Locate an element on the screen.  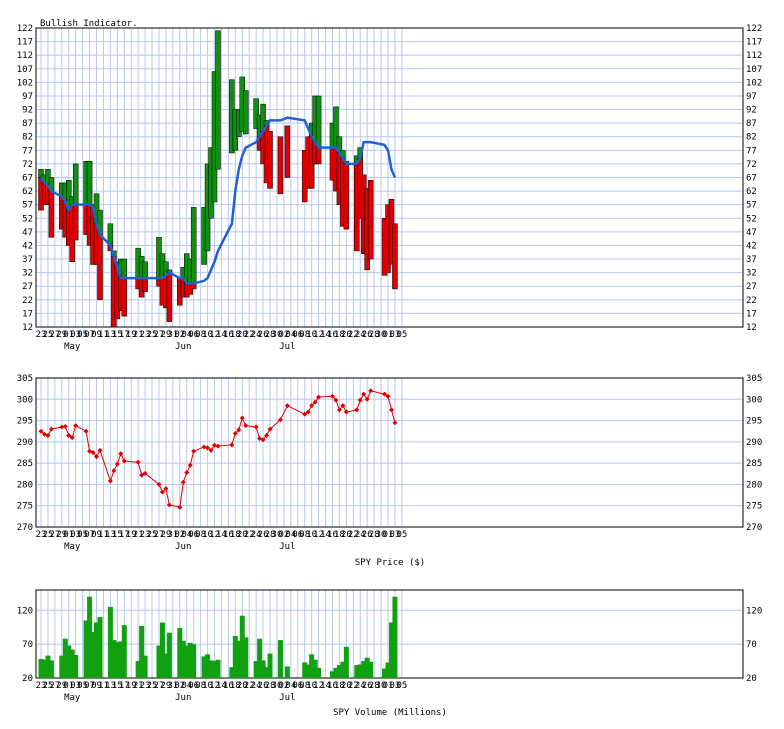
indicator-xtick: 03 is located at coordinates (75, 335).